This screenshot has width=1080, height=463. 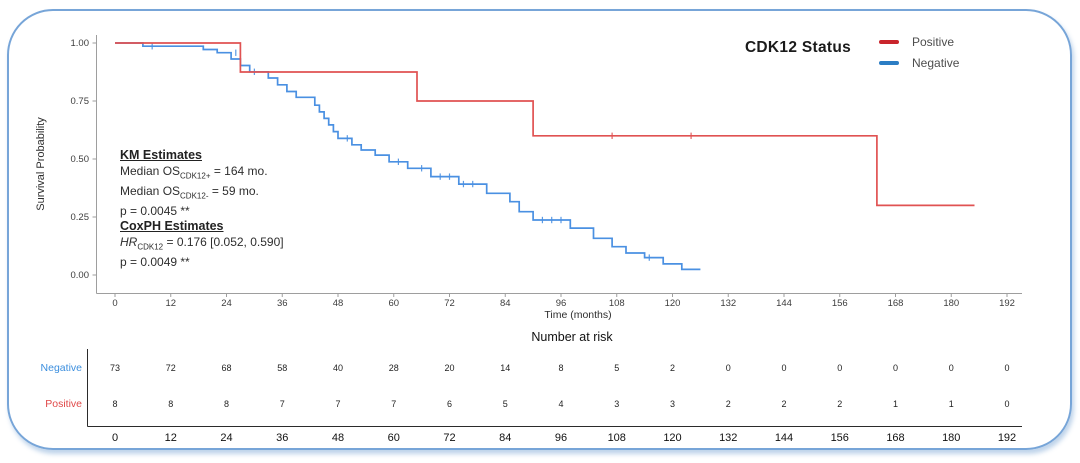 I want to click on risk-count: 40, so click(x=338, y=368).